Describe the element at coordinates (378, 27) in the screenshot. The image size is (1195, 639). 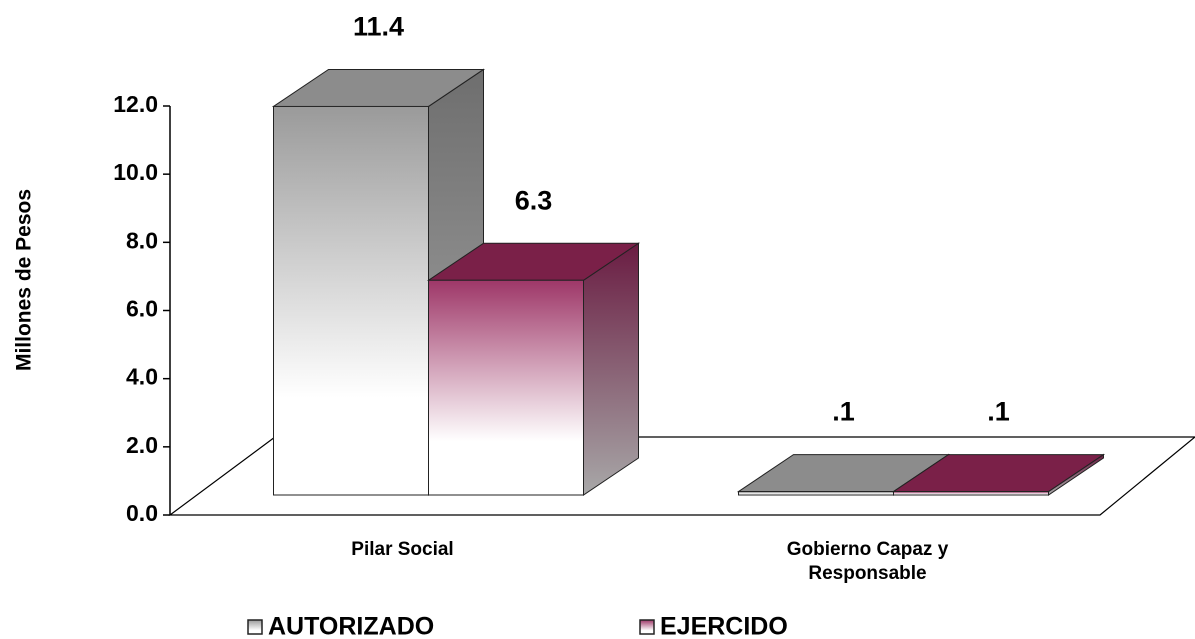
I see `value-label: 11.4` at that location.